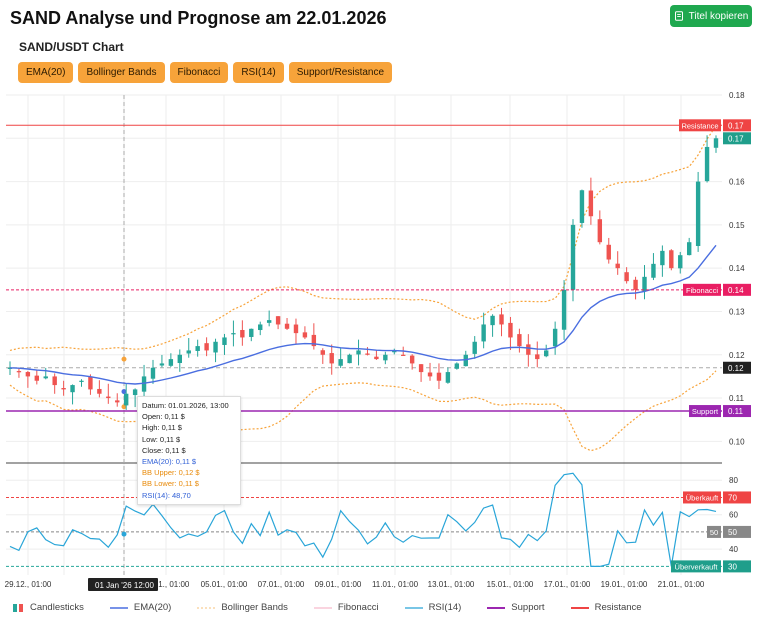 The image size is (758, 620). Describe the element at coordinates (737, 268) in the screenshot. I see `price-axis-tick: 0.14` at that location.